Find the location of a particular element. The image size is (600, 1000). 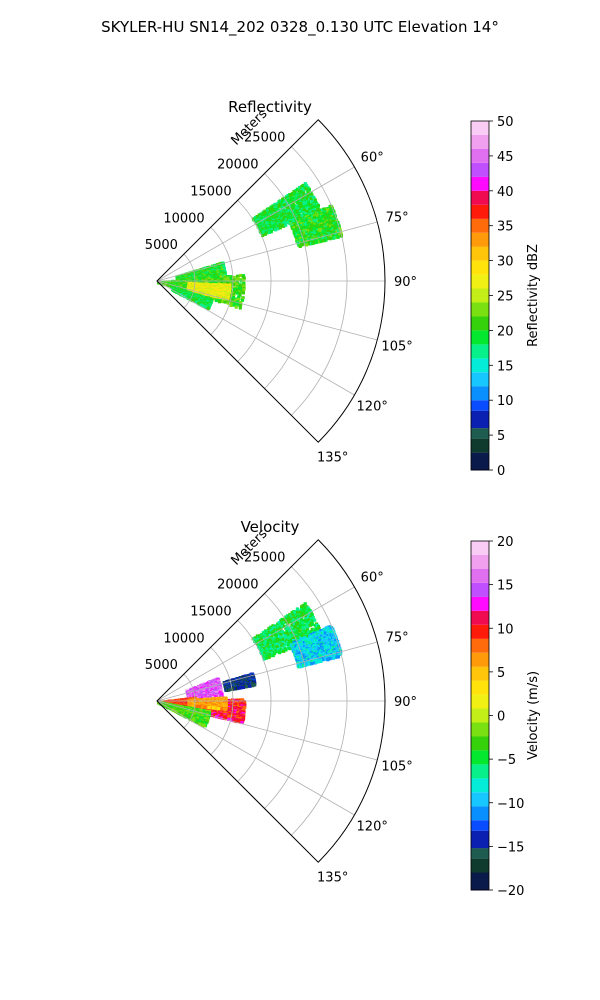

panel-title: Velocity is located at coordinates (270, 527).